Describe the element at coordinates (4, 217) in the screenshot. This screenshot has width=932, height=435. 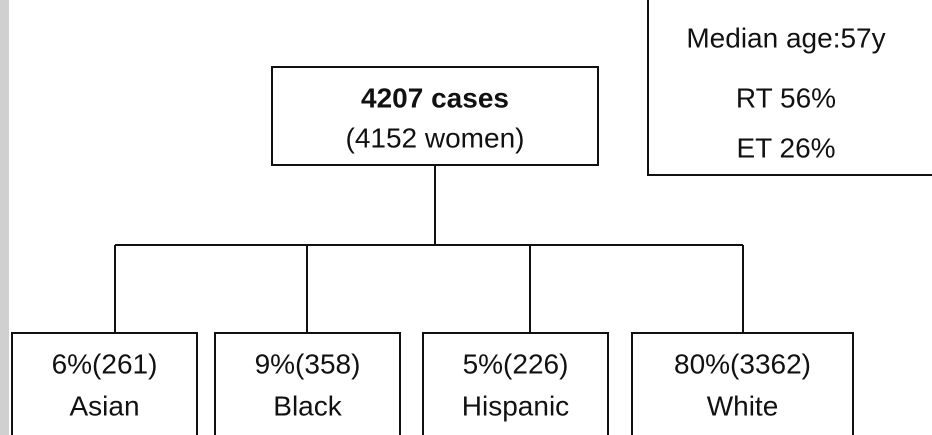
I see `side-bar` at that location.